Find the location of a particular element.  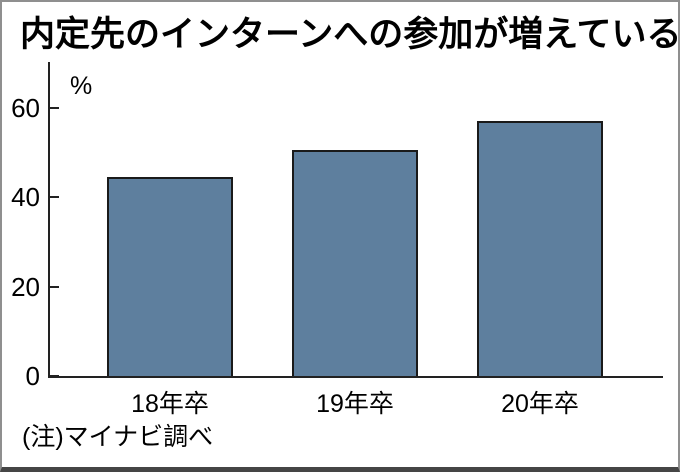

source-note: (注)マイナビ調べ is located at coordinates (118, 437).